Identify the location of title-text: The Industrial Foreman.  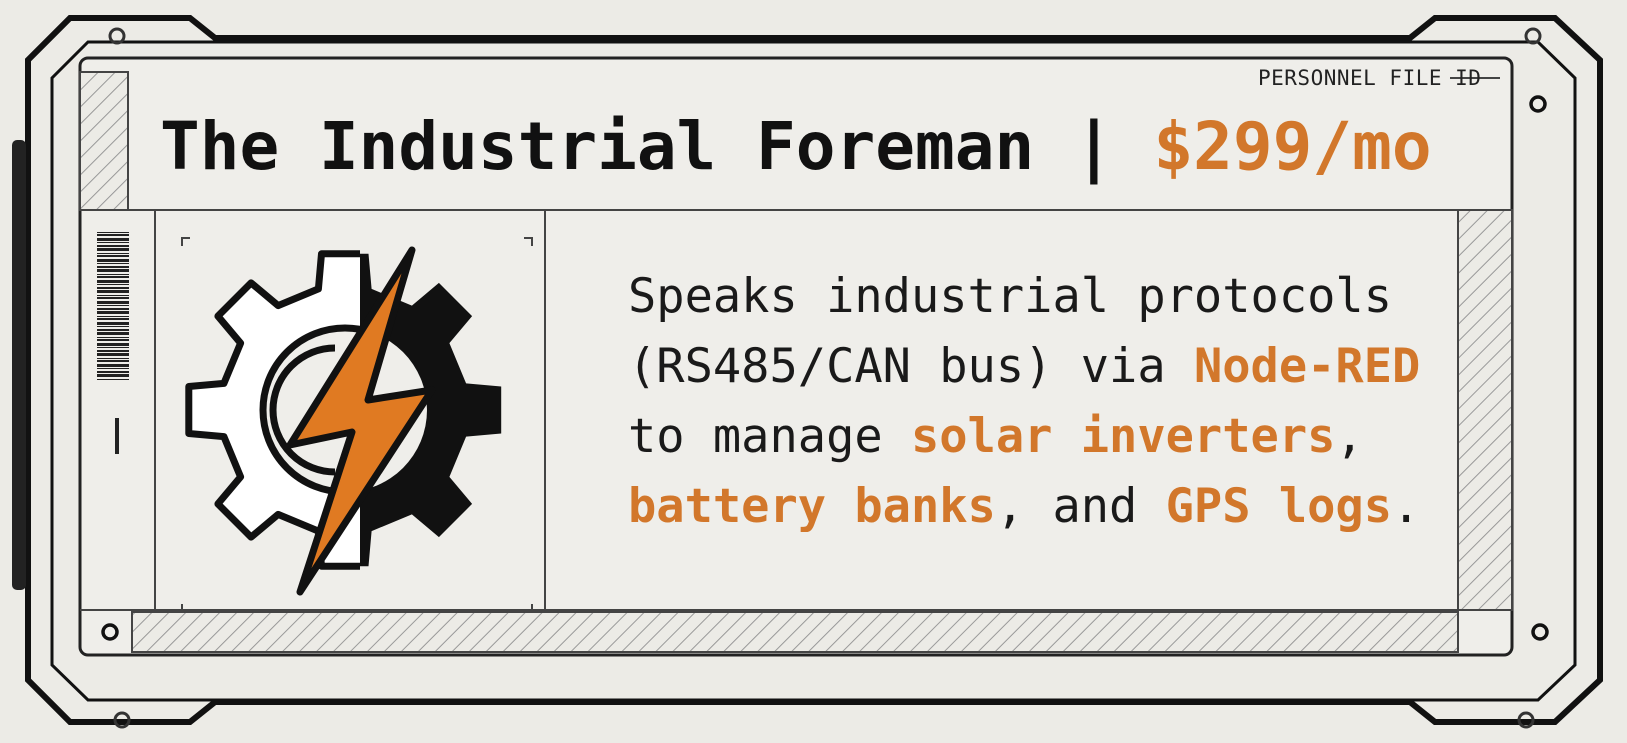
(597, 146).